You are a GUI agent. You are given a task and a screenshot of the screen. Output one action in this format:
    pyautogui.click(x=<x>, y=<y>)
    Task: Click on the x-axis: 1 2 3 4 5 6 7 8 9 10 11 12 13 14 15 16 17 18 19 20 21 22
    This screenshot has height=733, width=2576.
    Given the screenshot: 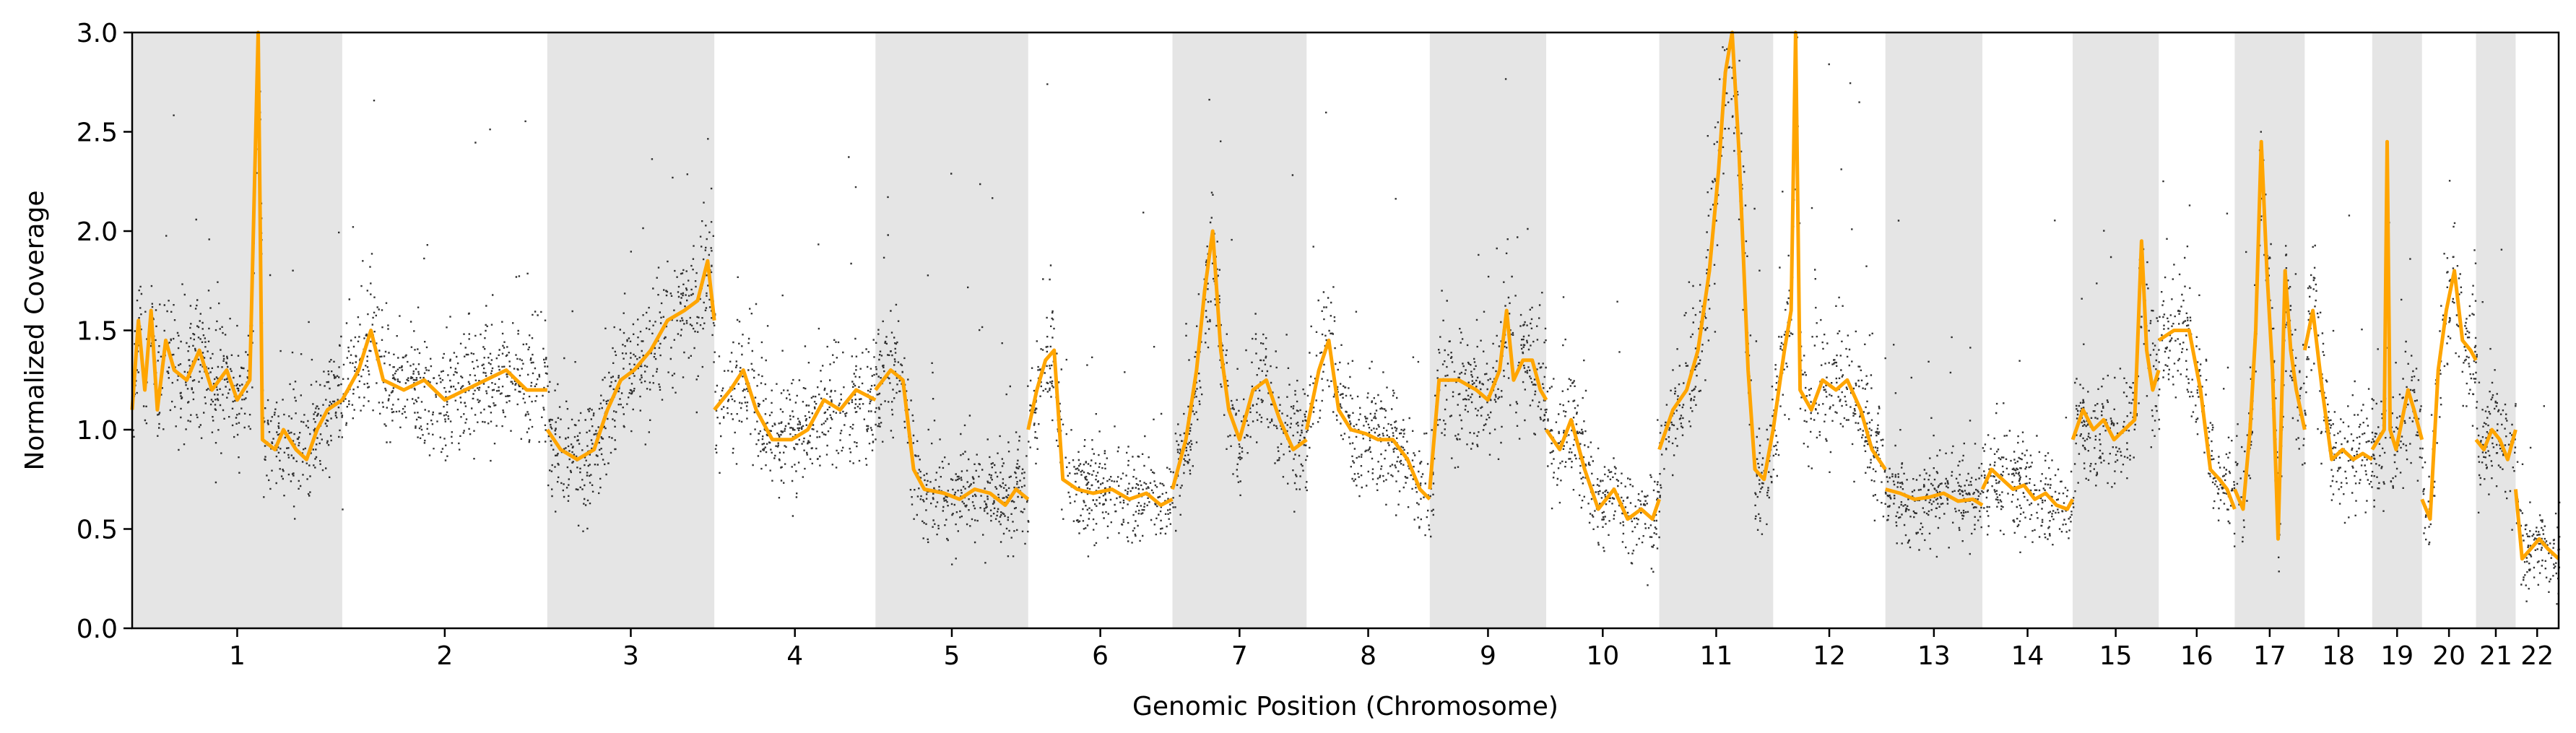 What is the action you would take?
    pyautogui.click(x=1391, y=649)
    